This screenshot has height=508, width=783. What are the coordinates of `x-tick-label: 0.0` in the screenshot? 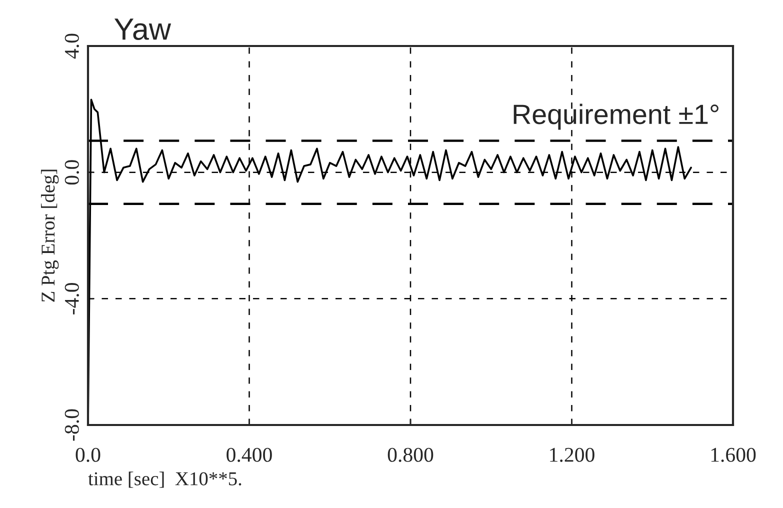 It's located at (88, 455).